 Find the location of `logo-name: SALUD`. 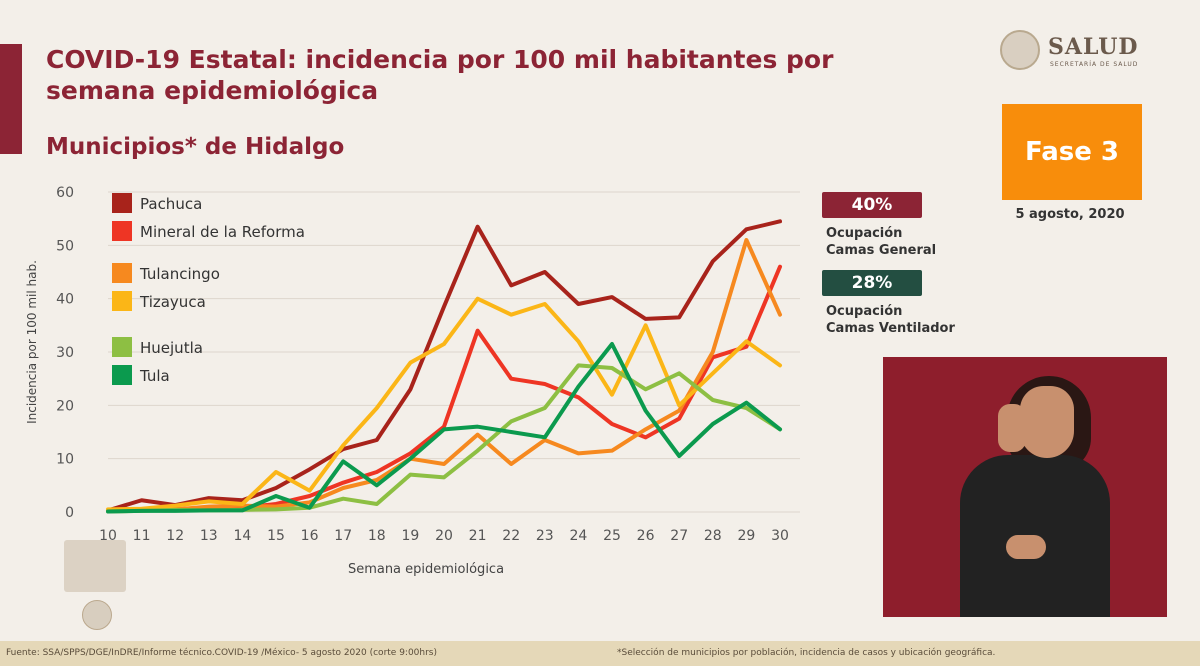

logo-name: SALUD is located at coordinates (1093, 47).